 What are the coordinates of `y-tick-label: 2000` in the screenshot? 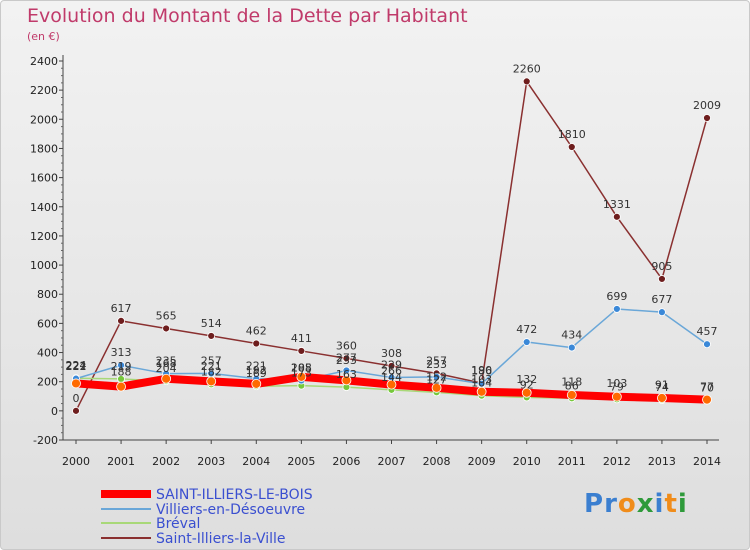 It's located at (44, 119).